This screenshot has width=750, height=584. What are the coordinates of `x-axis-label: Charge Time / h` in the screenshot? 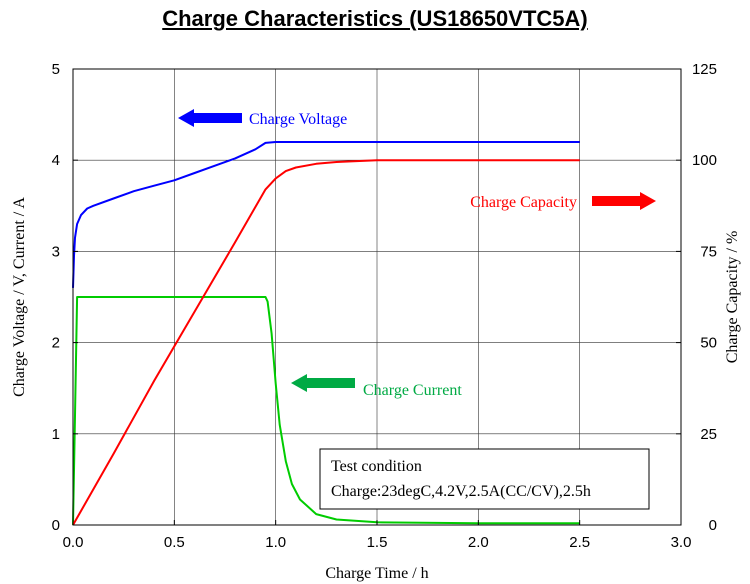 It's located at (376, 573).